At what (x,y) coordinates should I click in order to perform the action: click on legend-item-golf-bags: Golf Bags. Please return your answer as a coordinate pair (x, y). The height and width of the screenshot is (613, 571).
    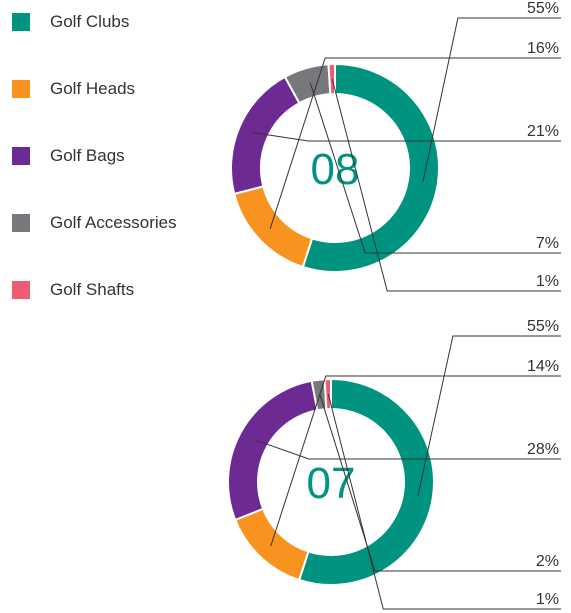
    Looking at the image, I should click on (127, 156).